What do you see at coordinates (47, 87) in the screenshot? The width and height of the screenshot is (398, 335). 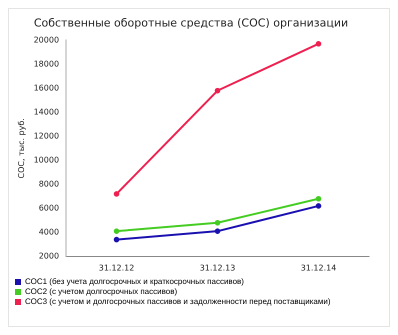 I see `y-tick-label: 16000` at bounding box center [47, 87].